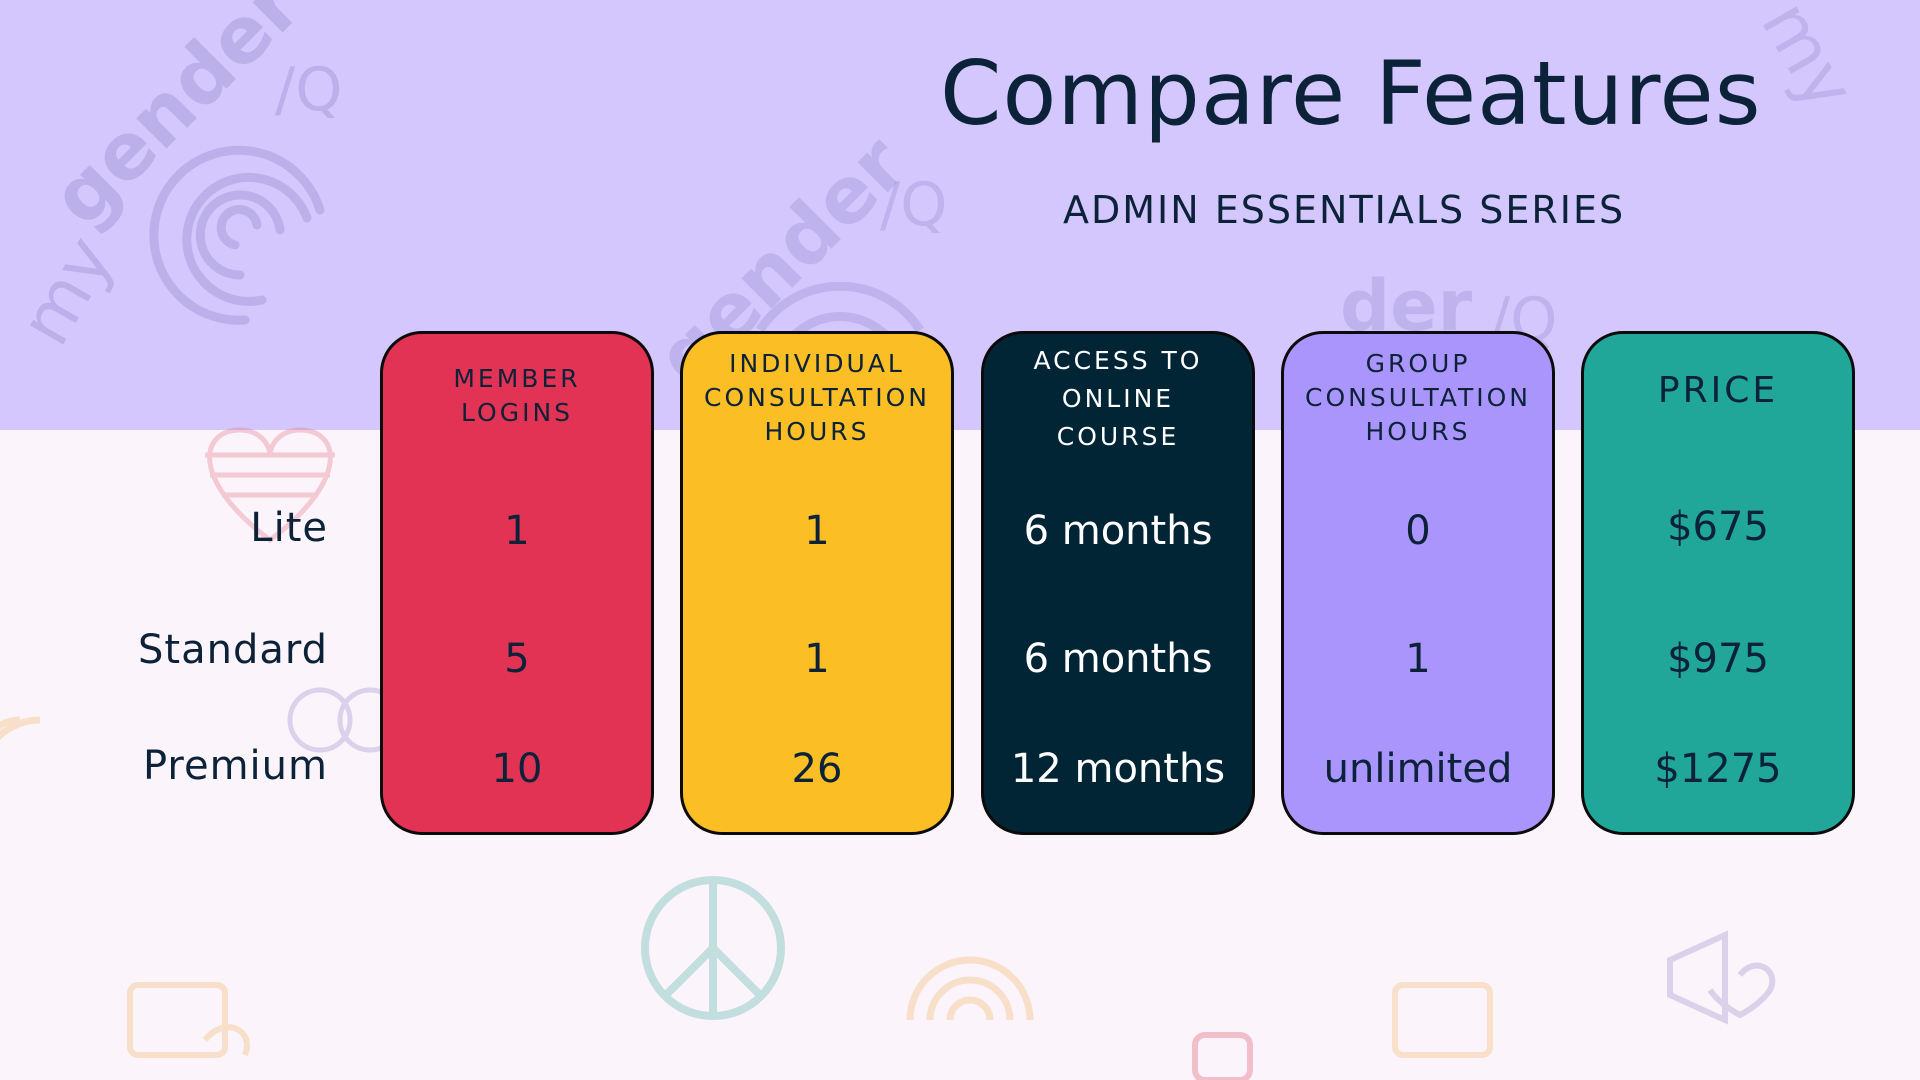  I want to click on feature-card-price: PRICE $675 $975 $1275, so click(1718, 583).